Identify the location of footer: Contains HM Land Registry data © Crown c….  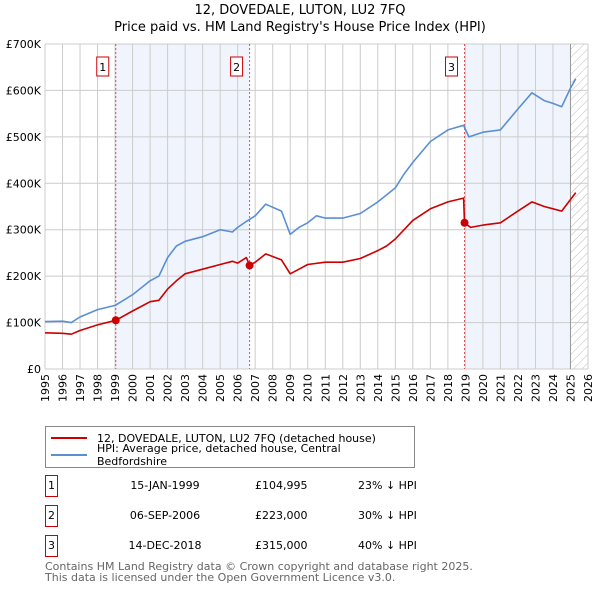
(259, 572).